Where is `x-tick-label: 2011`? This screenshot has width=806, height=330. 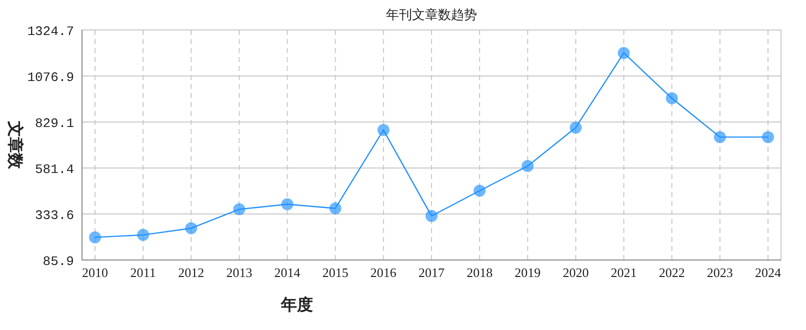 x-tick-label: 2011 is located at coordinates (143, 272).